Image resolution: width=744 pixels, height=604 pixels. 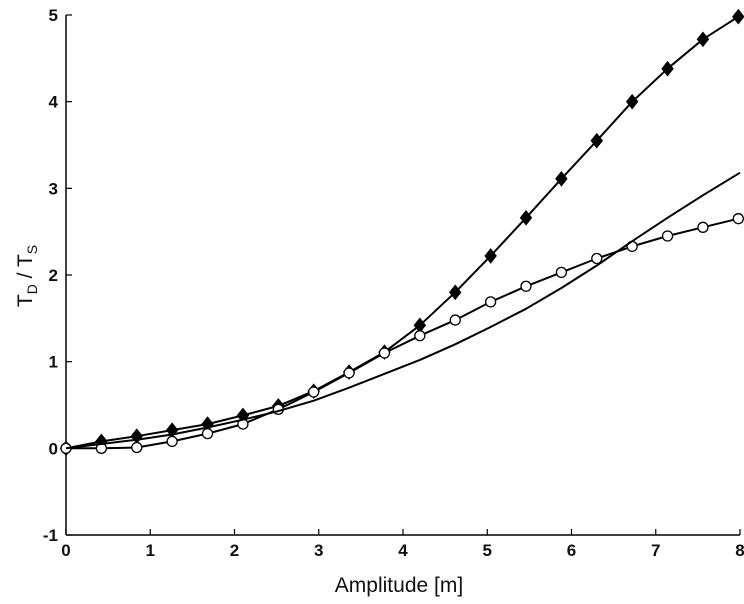 What do you see at coordinates (53, 275) in the screenshot?
I see `y-tick-label: 2` at bounding box center [53, 275].